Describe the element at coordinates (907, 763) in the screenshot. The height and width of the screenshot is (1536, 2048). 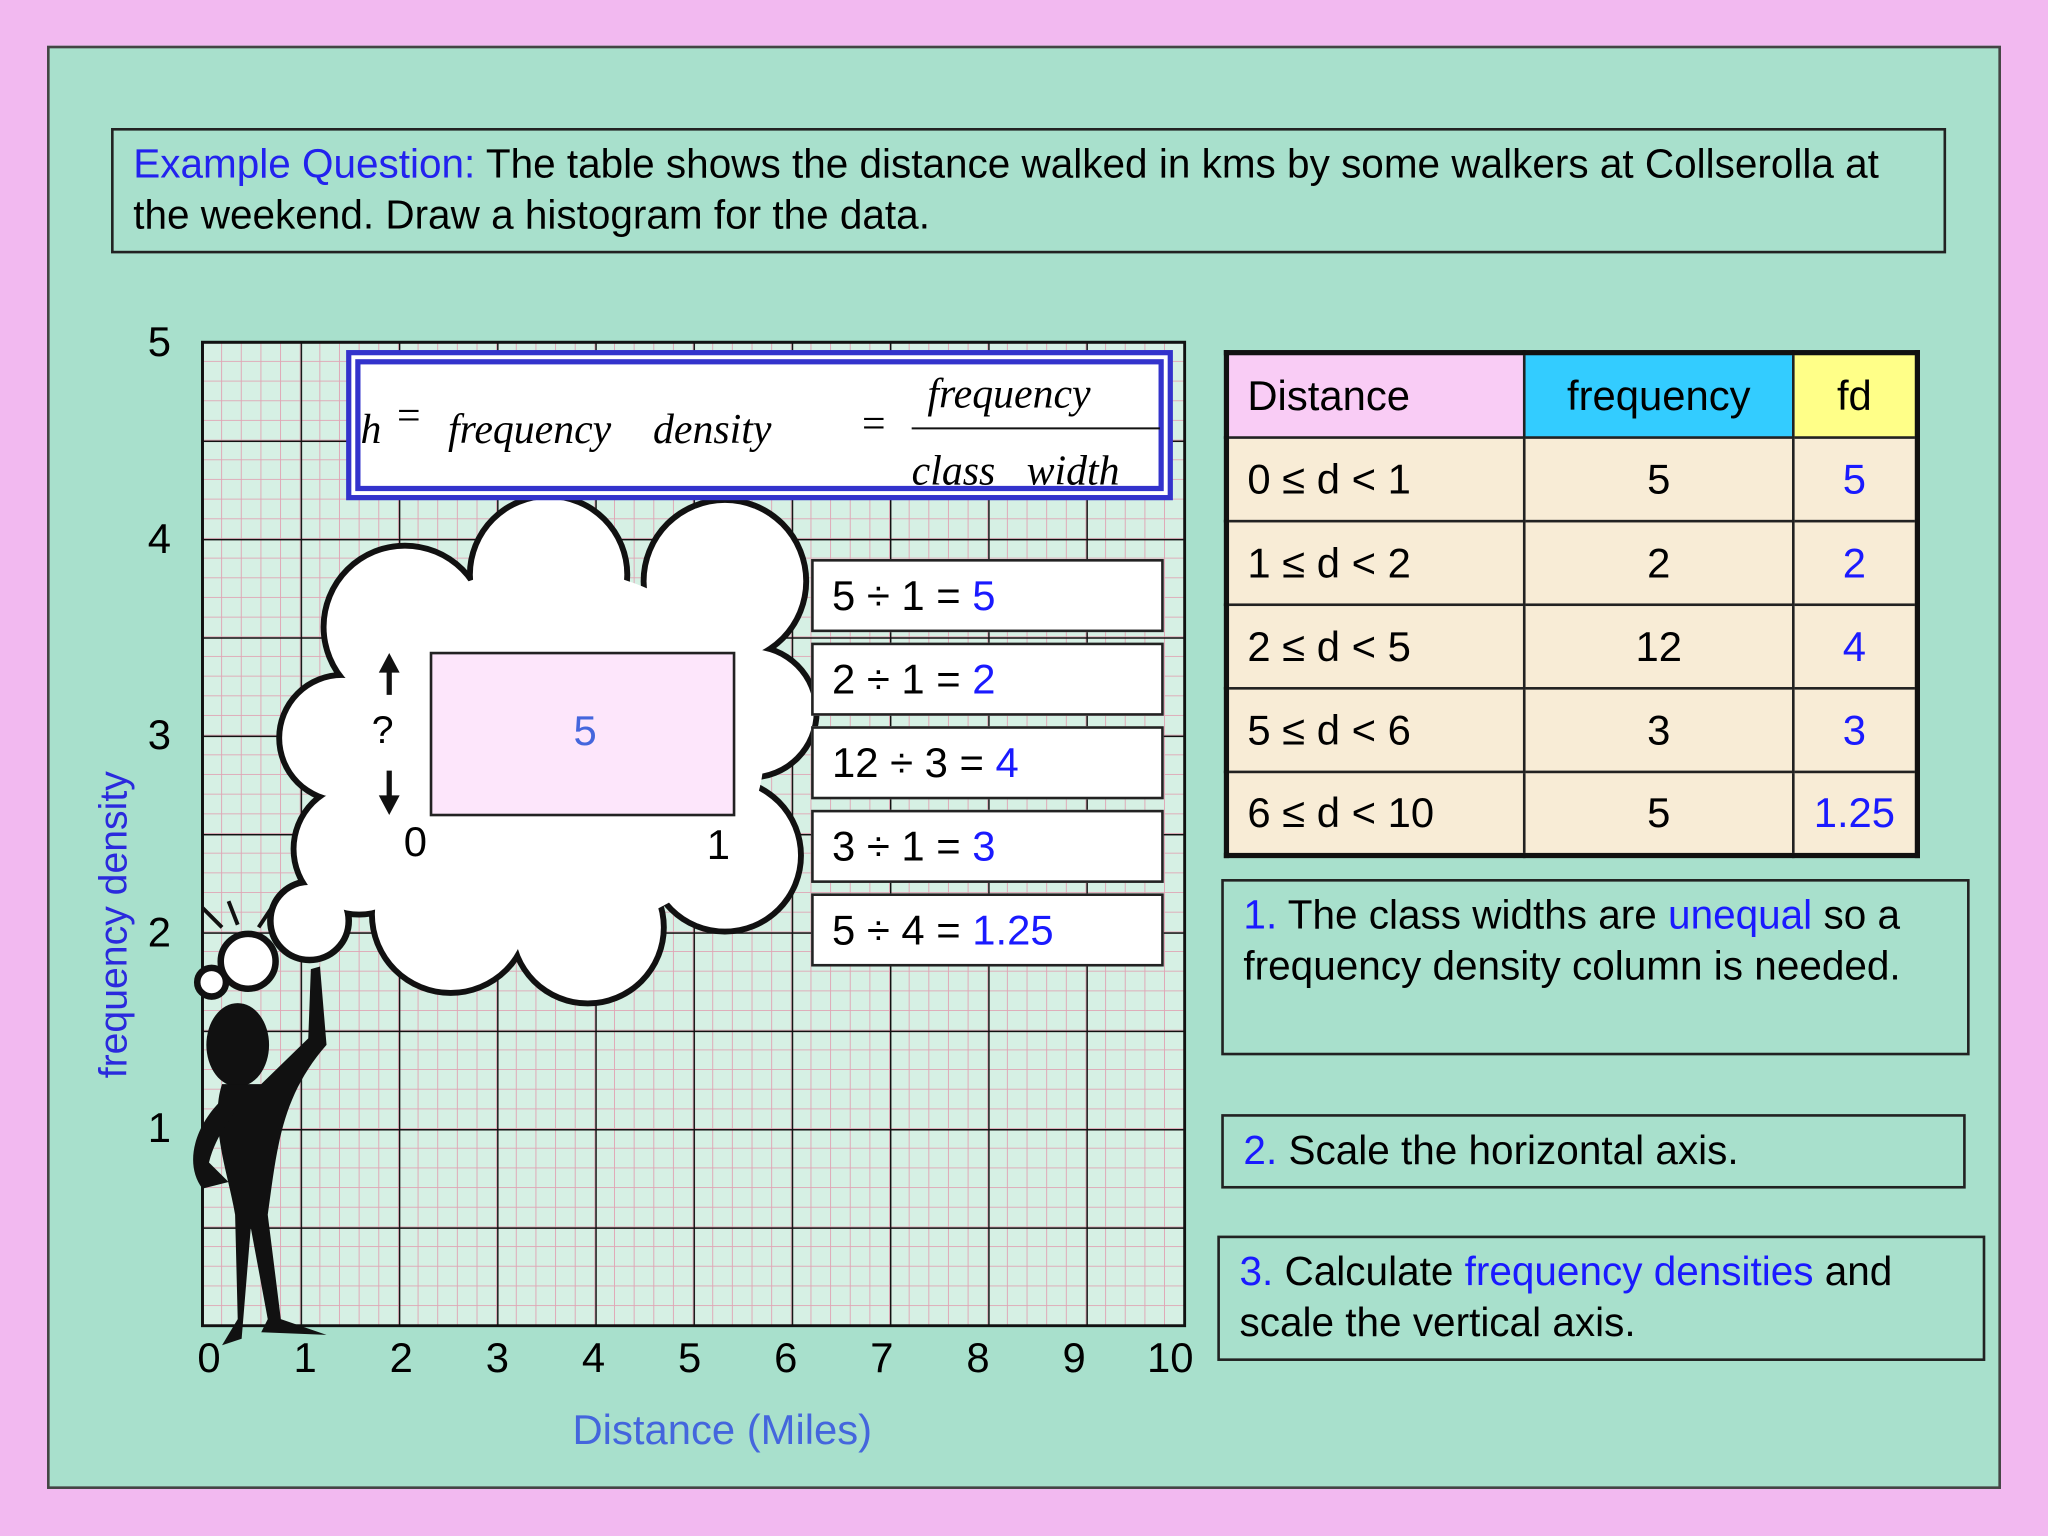
I see `calculation-expr: 12 ÷ 3 =` at that location.